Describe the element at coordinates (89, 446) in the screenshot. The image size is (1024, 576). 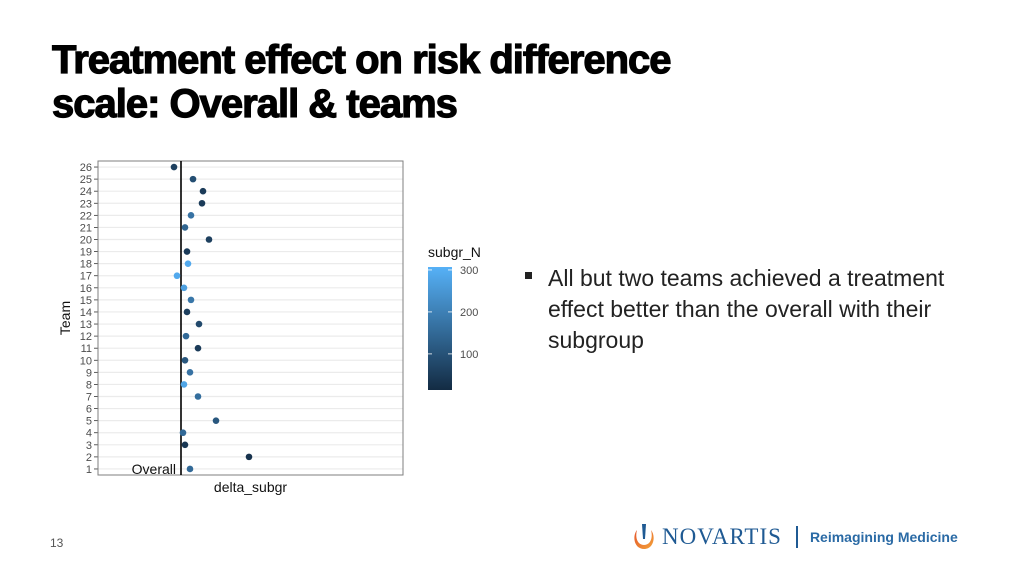
I see `y-tick-label: 3` at that location.